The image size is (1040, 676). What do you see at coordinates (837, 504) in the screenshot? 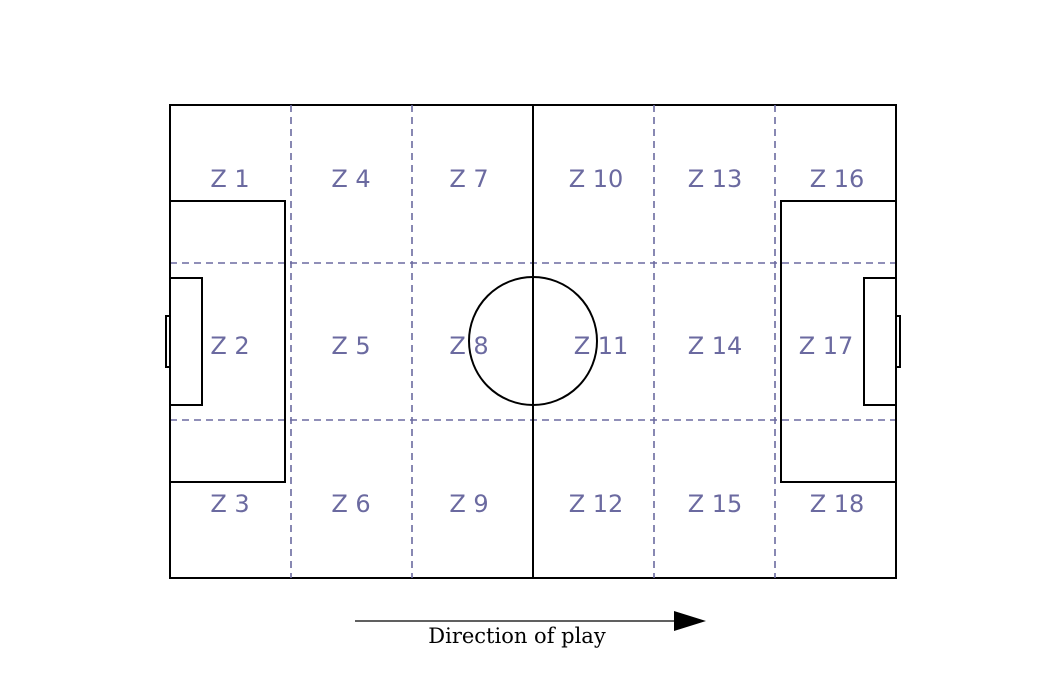
I see `zone-label: Z 18` at bounding box center [837, 504].